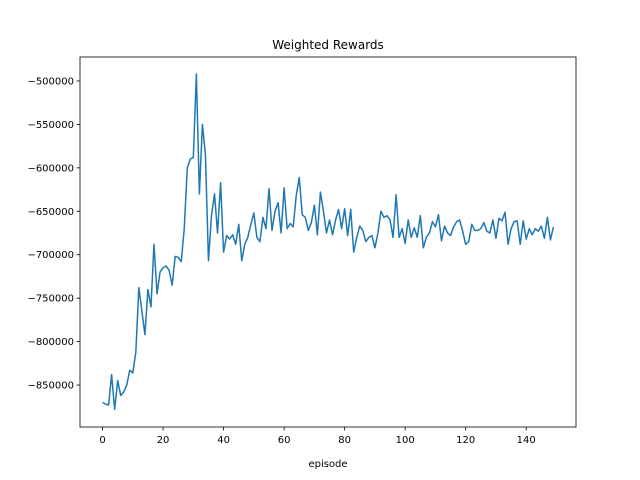  Describe the element at coordinates (405, 440) in the screenshot. I see `x-tick-label: 100` at that location.